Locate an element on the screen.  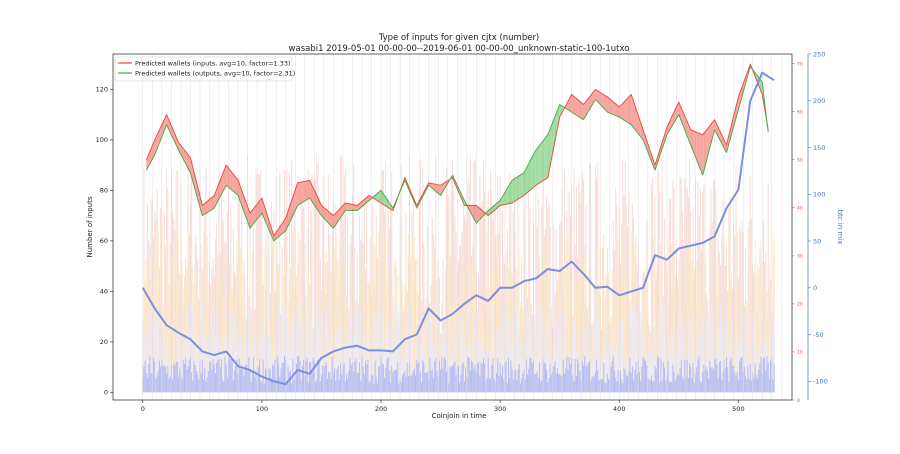
y3-tick-label: 60 is located at coordinates (800, 112).